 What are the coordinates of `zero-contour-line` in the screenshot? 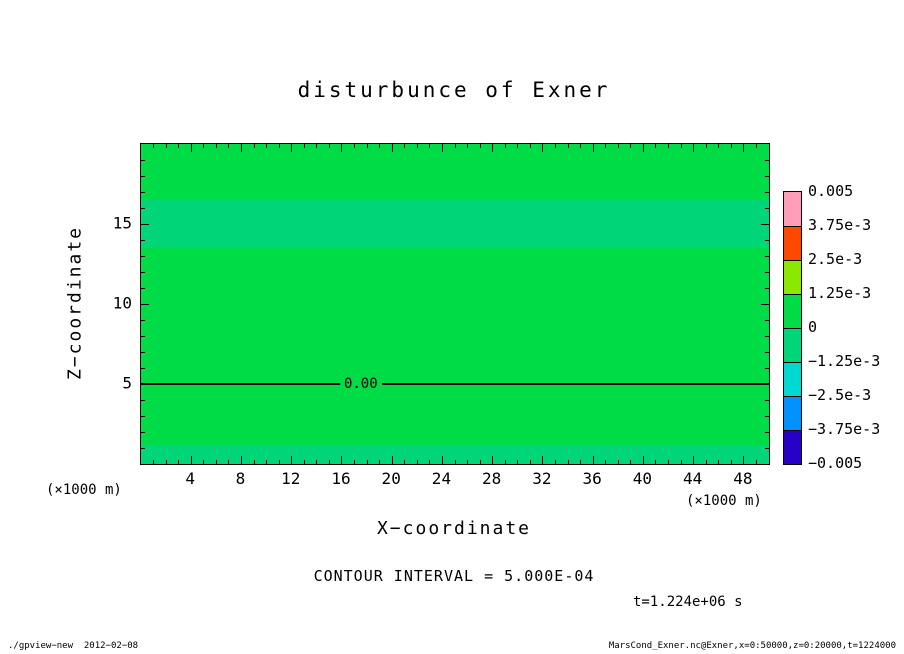 It's located at (455, 384).